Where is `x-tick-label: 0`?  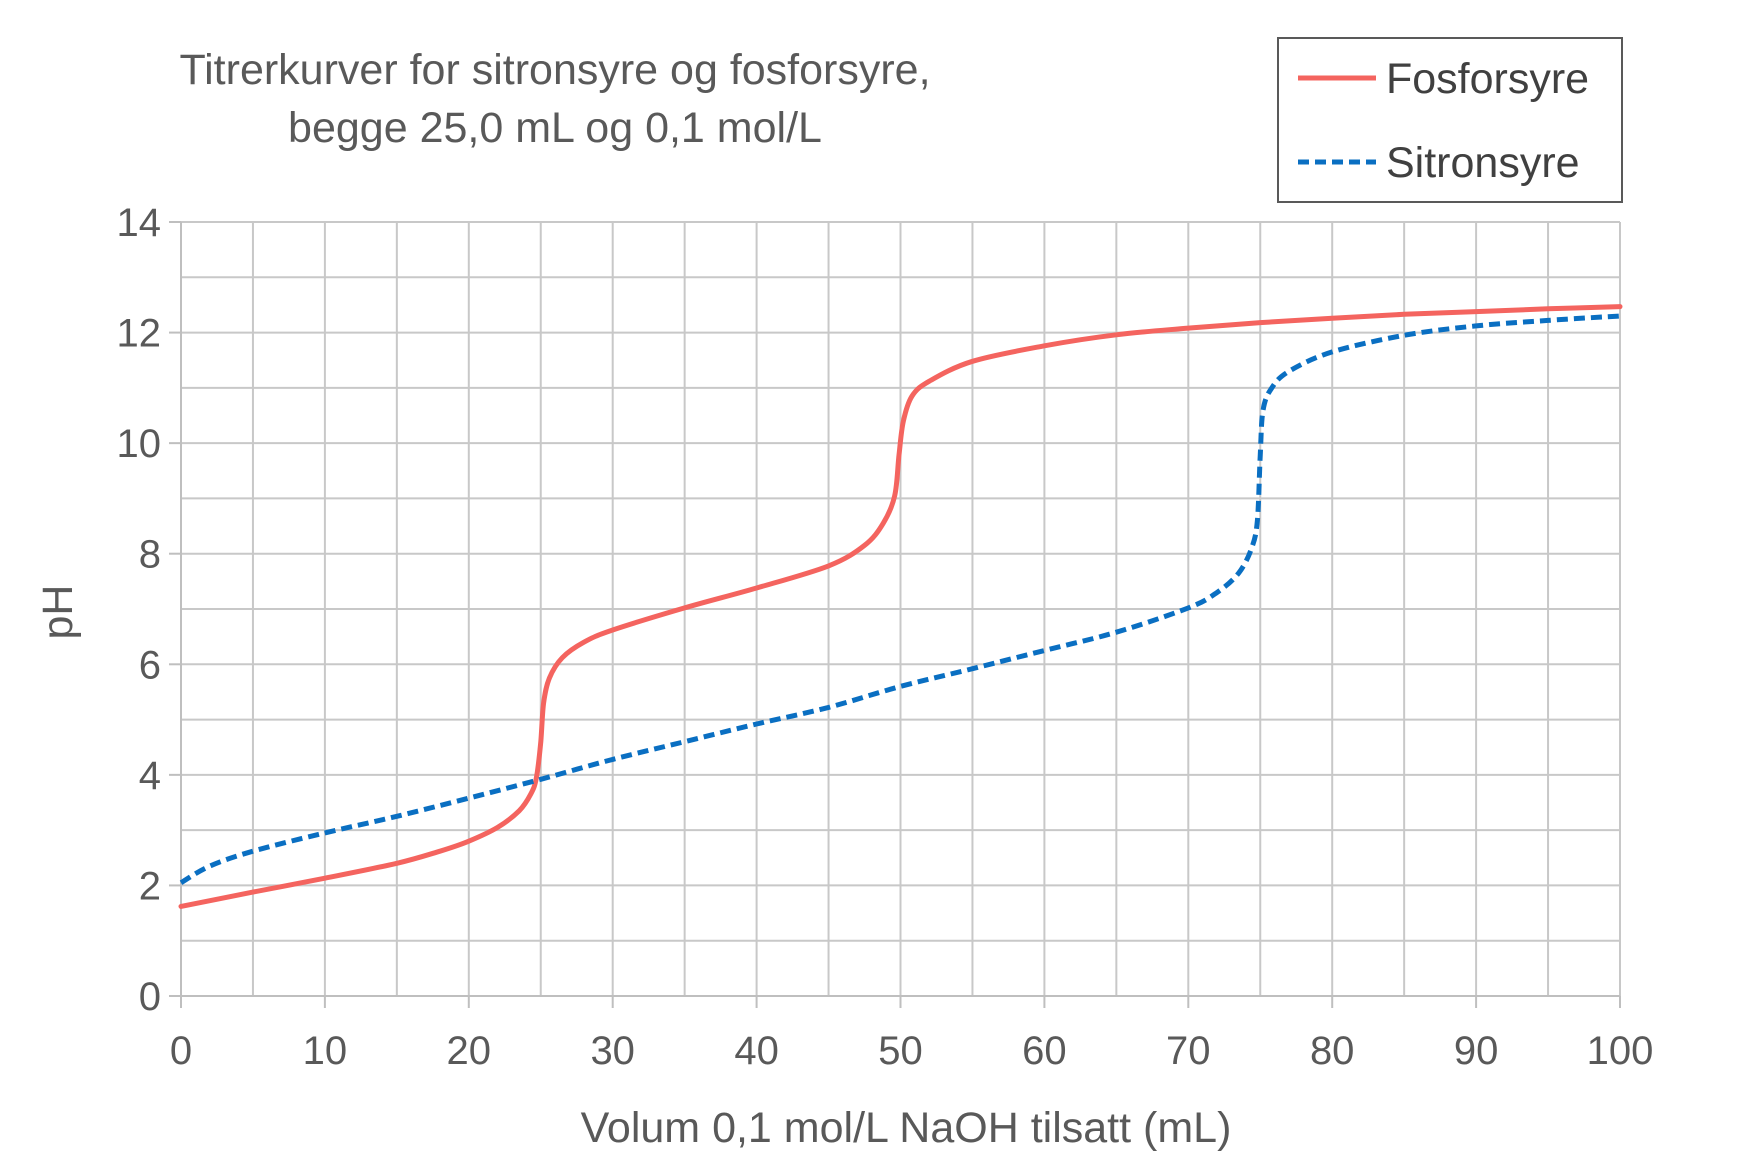 x-tick-label: 0 is located at coordinates (181, 1051).